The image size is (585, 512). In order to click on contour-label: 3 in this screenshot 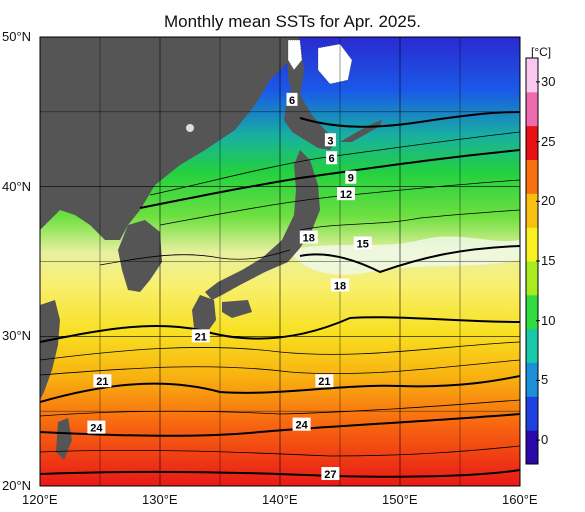, I will do `click(330, 140)`.